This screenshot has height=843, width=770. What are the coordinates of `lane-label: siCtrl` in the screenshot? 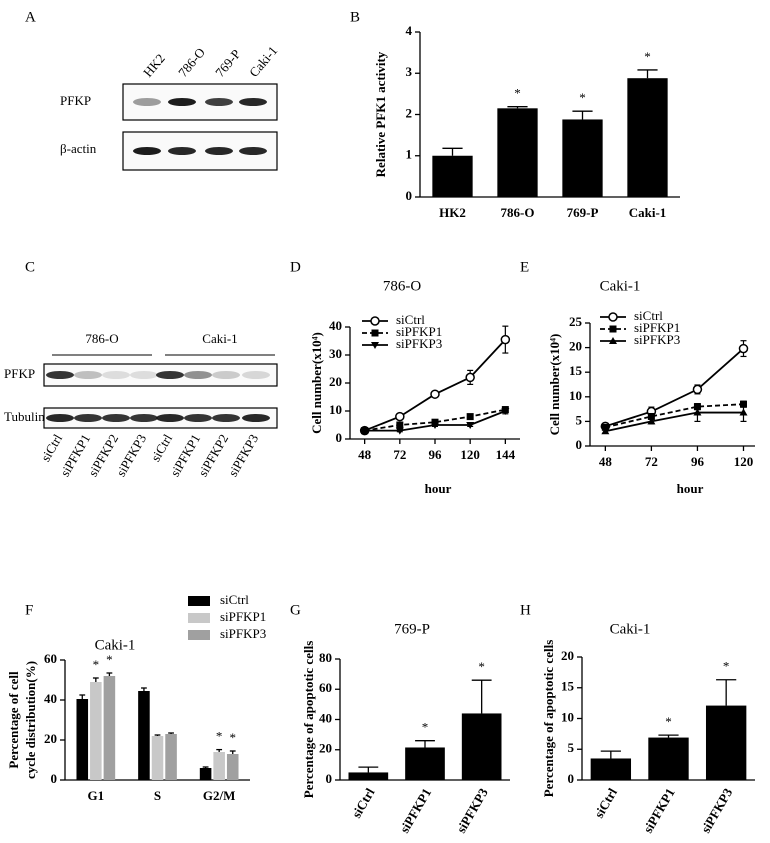 It's located at (162, 447).